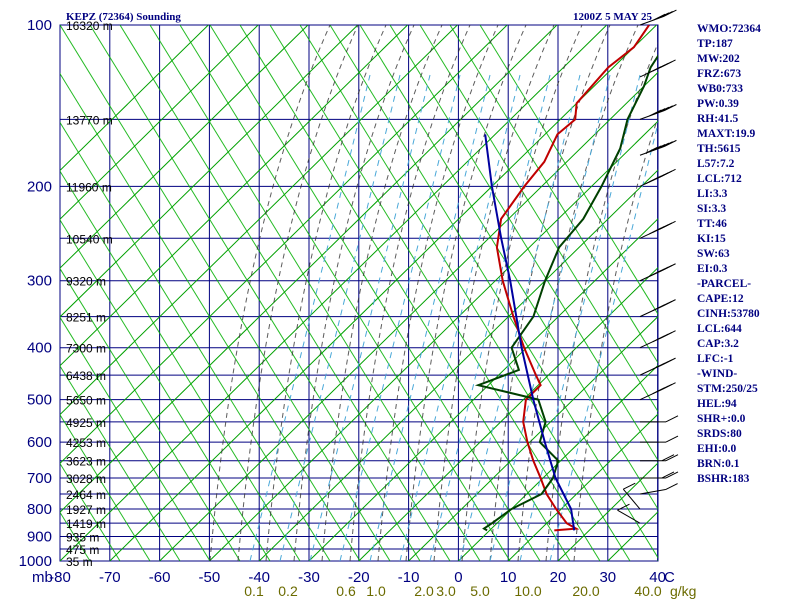 This screenshot has width=800, height=600. Describe the element at coordinates (82, 550) in the screenshot. I see `height-label: 475 m` at that location.